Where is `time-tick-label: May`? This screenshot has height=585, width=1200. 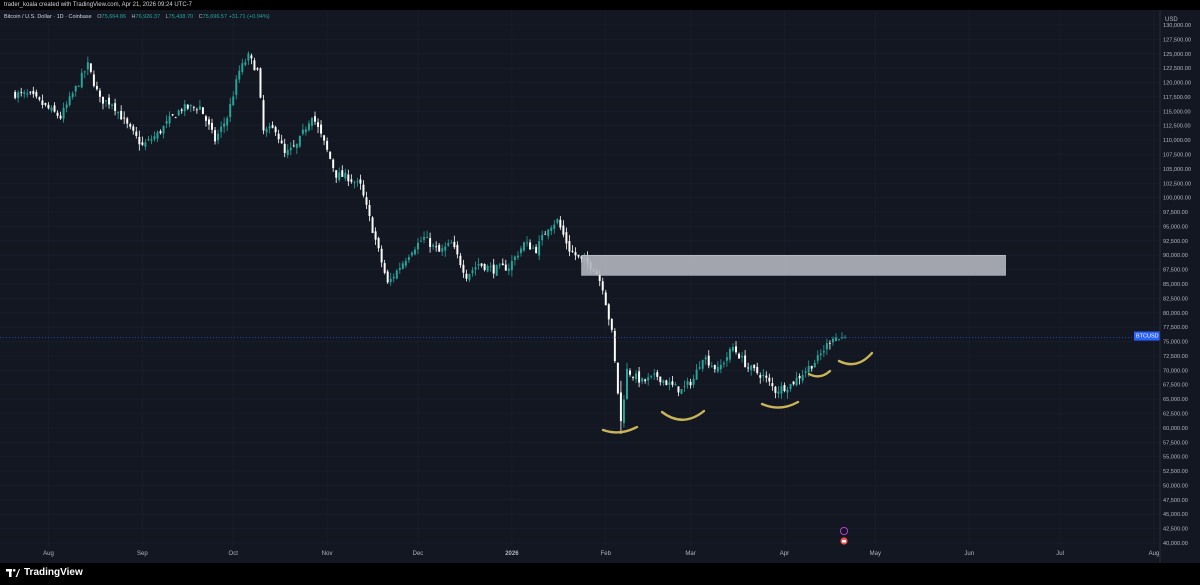
time-tick-label: May is located at coordinates (875, 554).